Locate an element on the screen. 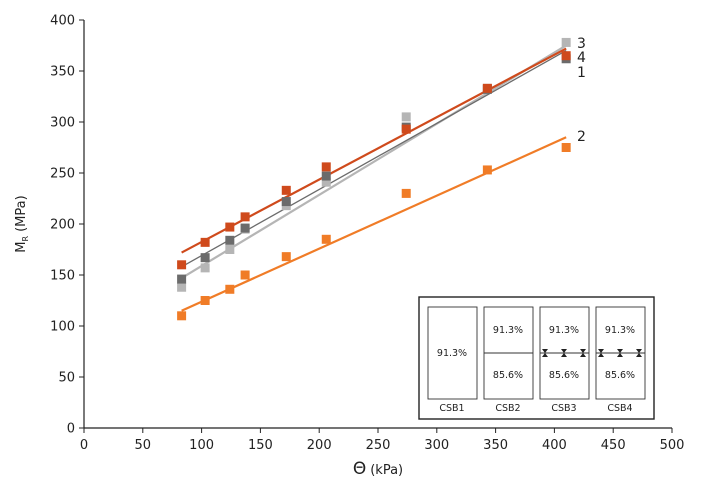  inset-column-csb1: 91.3% CSB1 is located at coordinates (452, 360).